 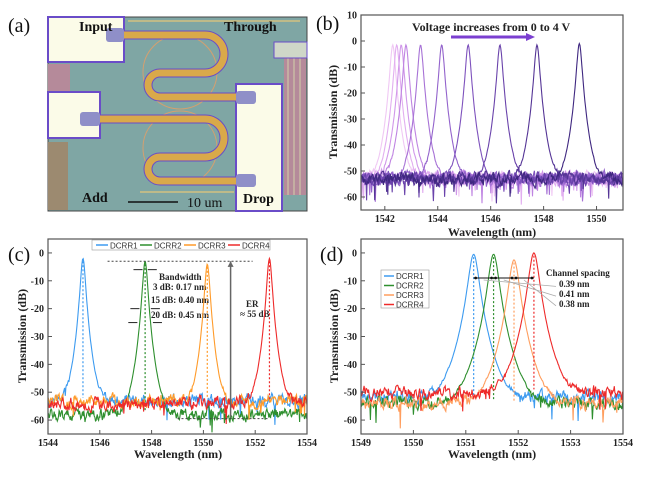 What do you see at coordinates (361, 443) in the screenshot?
I see `x-tick-label: 1549` at bounding box center [361, 443].